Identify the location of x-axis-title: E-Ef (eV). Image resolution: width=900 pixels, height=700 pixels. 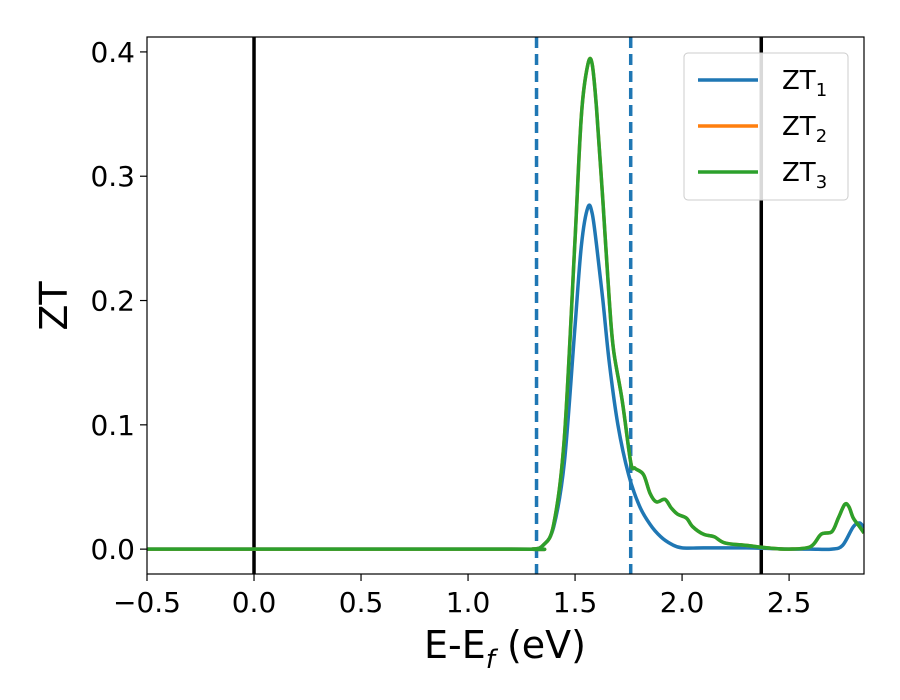
(505, 649).